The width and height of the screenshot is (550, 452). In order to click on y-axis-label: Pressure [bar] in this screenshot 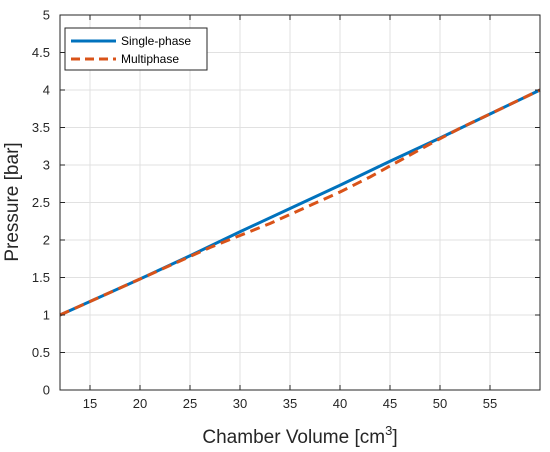, I will do `click(12, 201)`.